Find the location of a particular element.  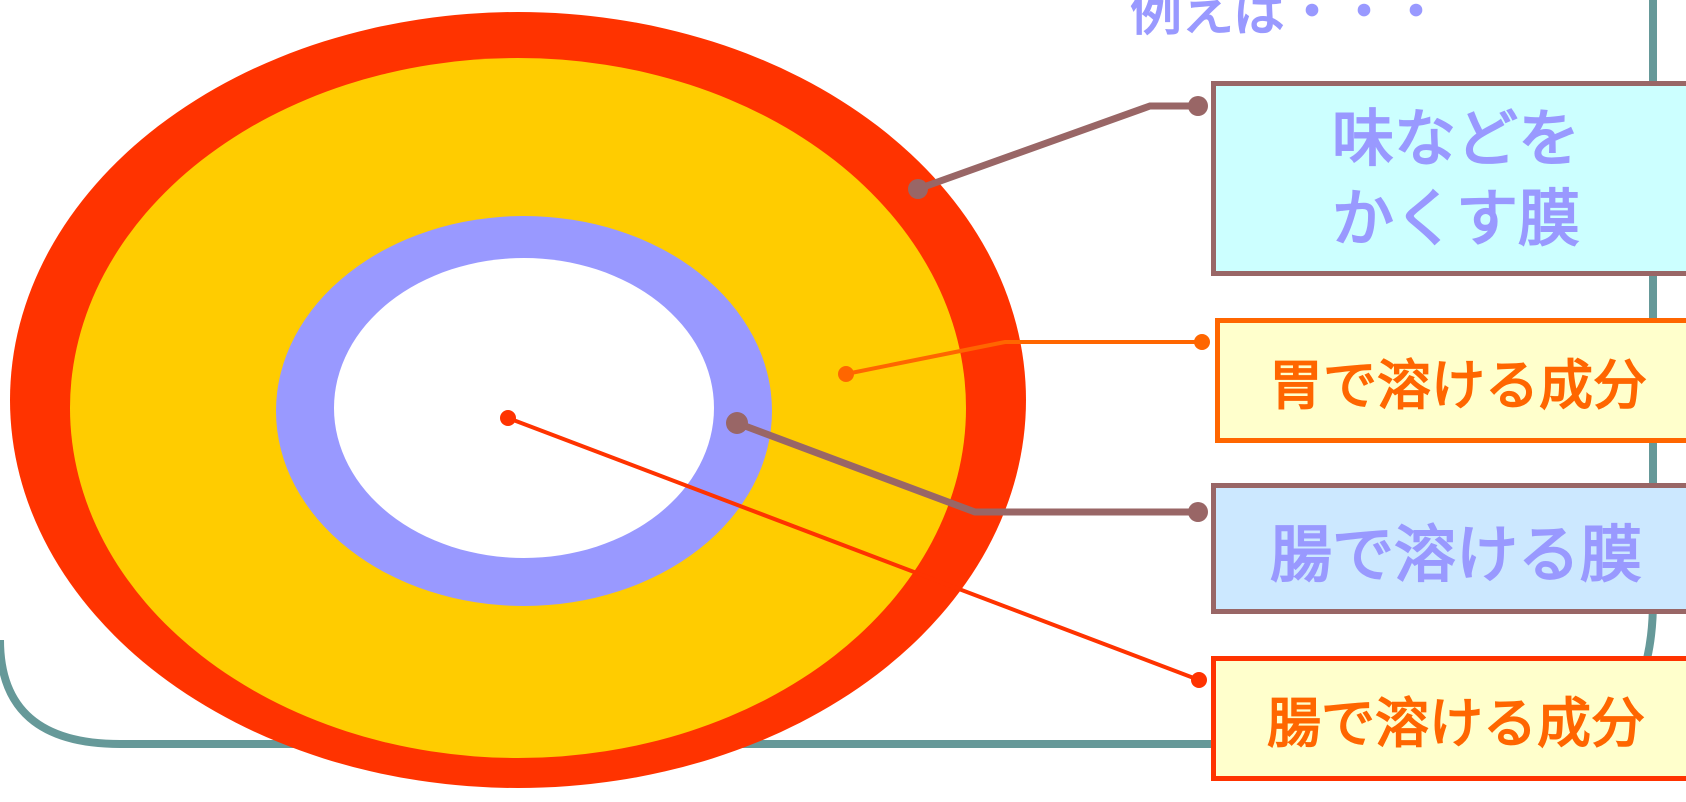

connector-dot-stomach-component is located at coordinates (846, 374).